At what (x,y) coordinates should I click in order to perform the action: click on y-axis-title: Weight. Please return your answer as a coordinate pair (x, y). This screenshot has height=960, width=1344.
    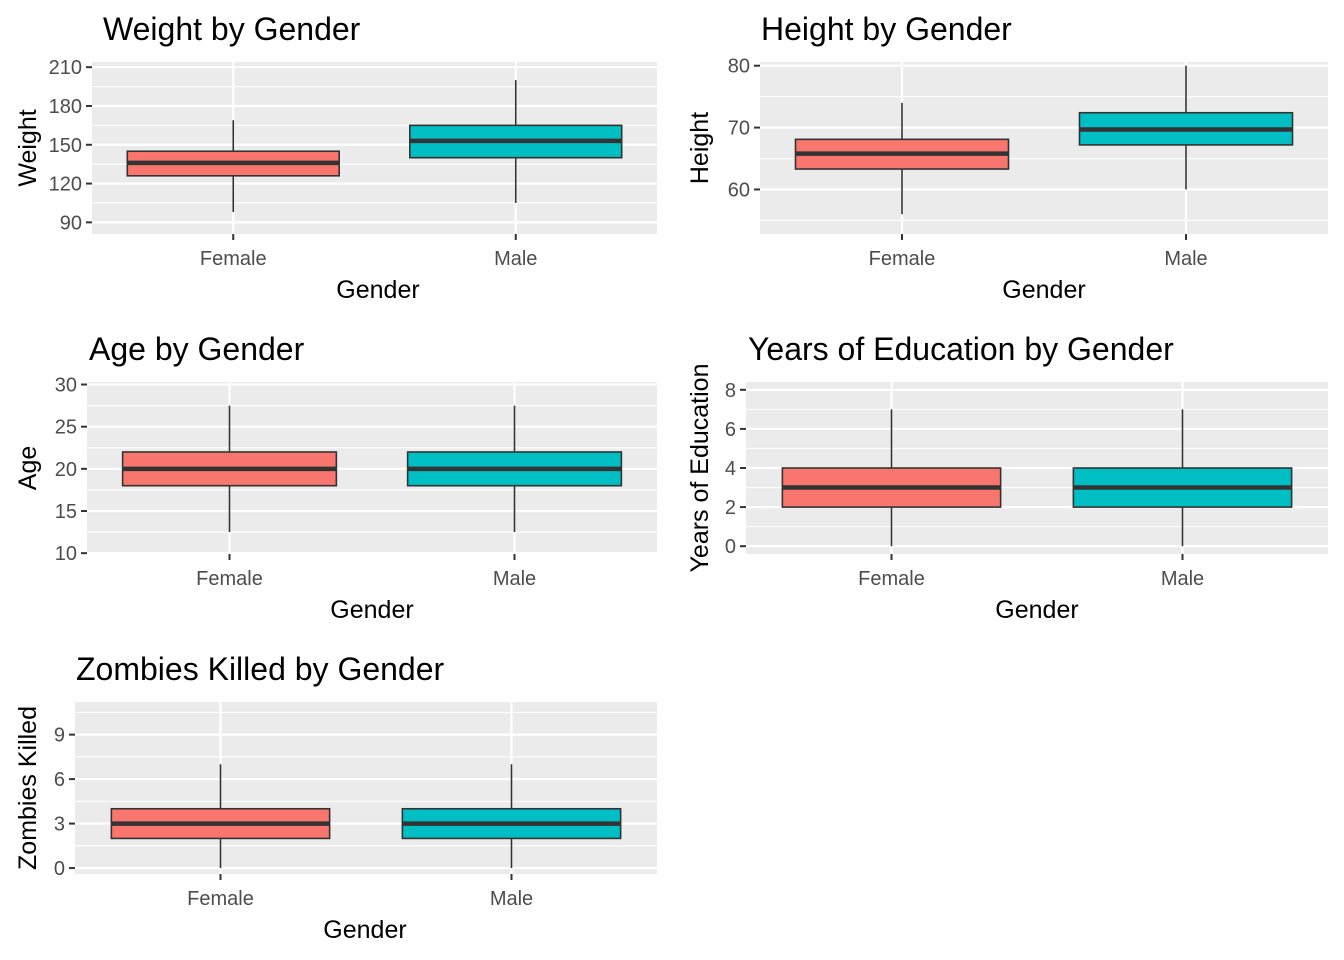
    Looking at the image, I should click on (28, 147).